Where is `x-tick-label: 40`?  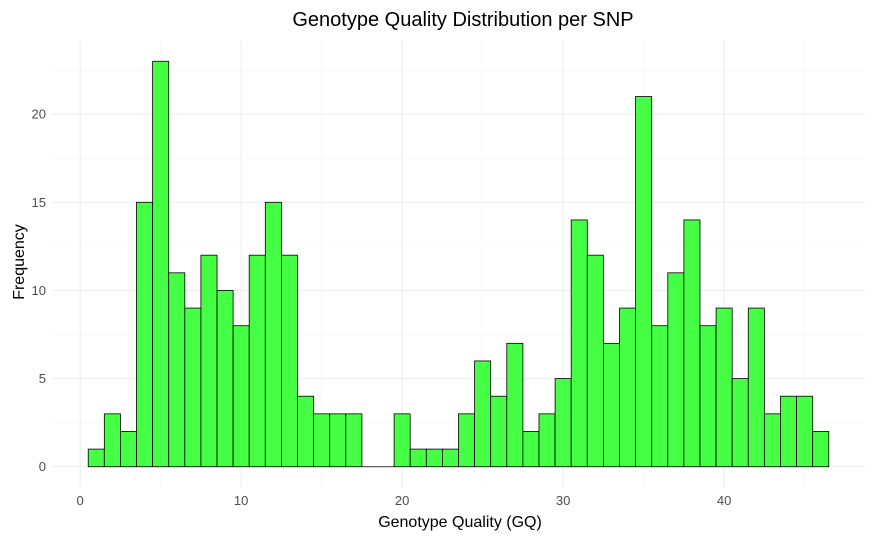 x-tick-label: 40 is located at coordinates (724, 500).